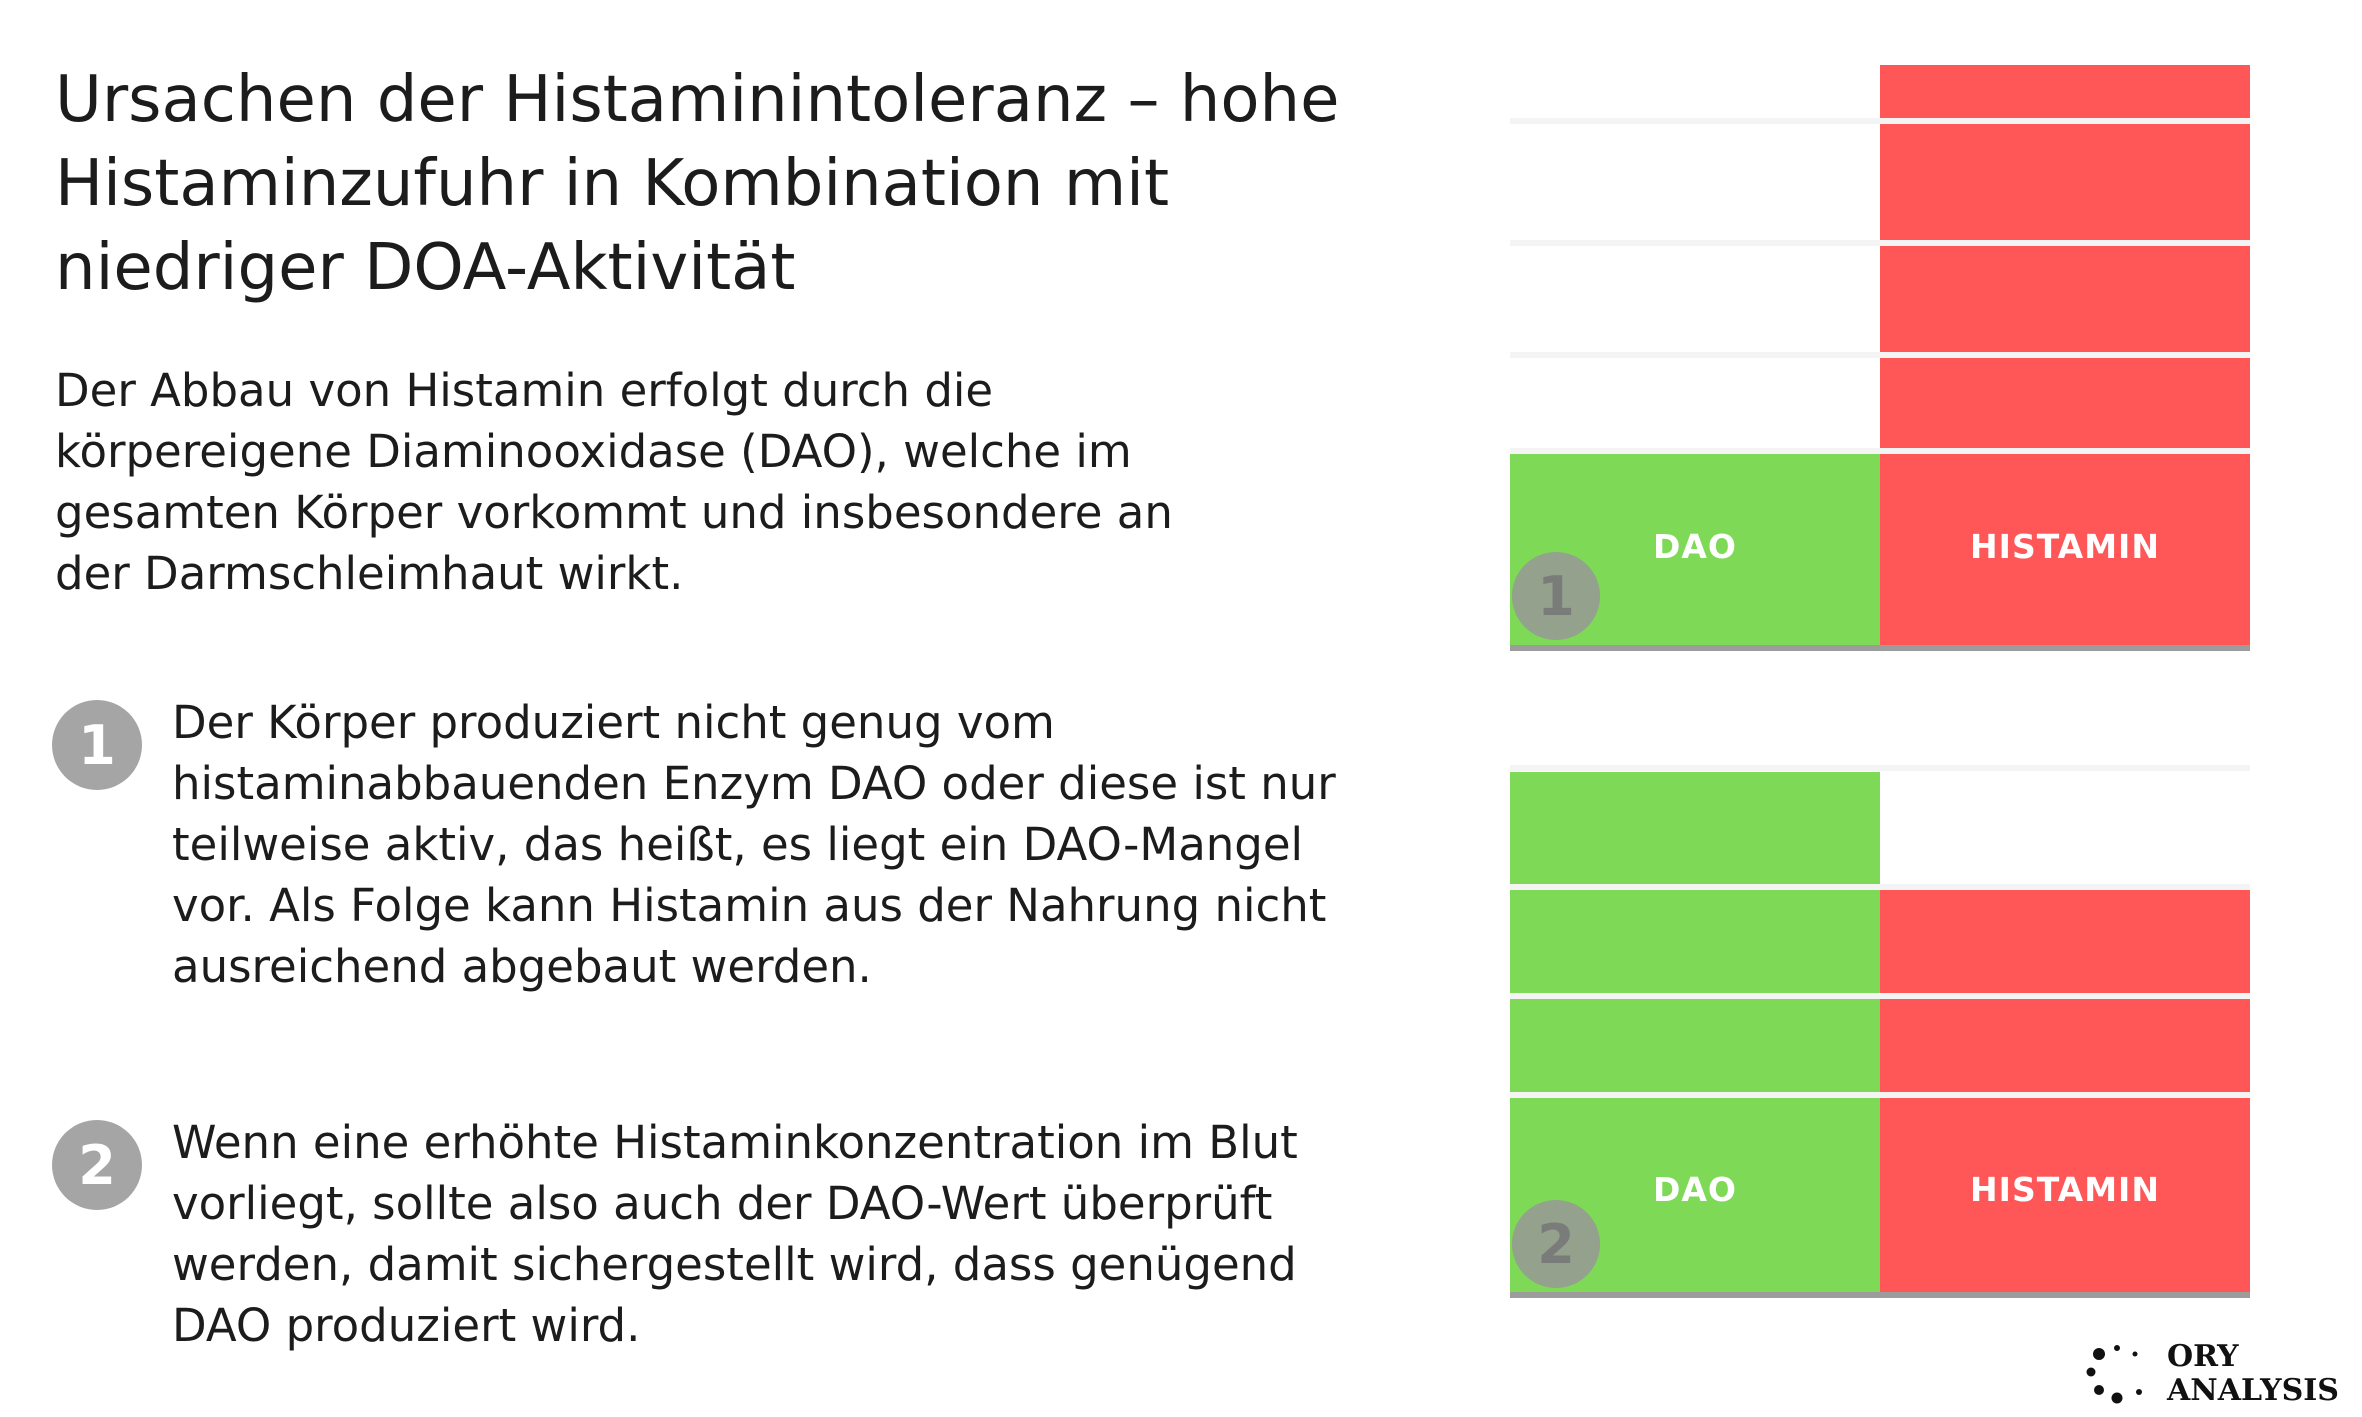 This screenshot has width=2362, height=1417. I want to click on histamin-label-2: HISTAMIN, so click(2065, 1189).